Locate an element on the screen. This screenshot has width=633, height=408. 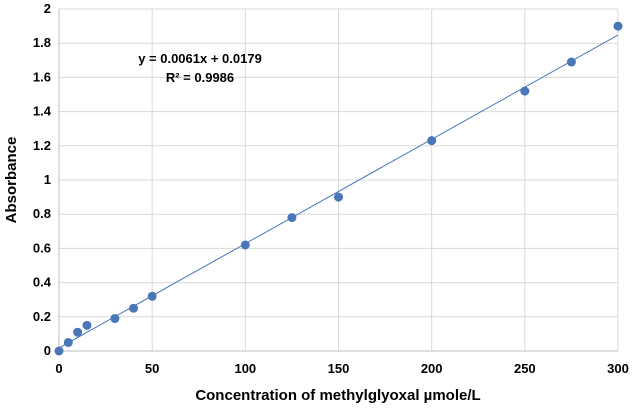
x-tick-label: 50 is located at coordinates (152, 368).